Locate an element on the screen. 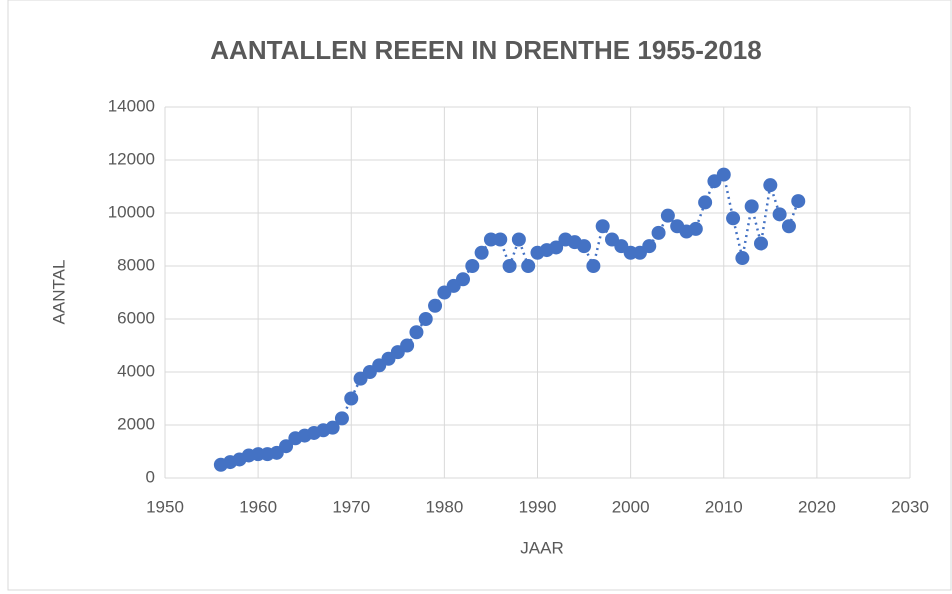 The width and height of the screenshot is (952, 594). x-tick-label: 1980 is located at coordinates (444, 506).